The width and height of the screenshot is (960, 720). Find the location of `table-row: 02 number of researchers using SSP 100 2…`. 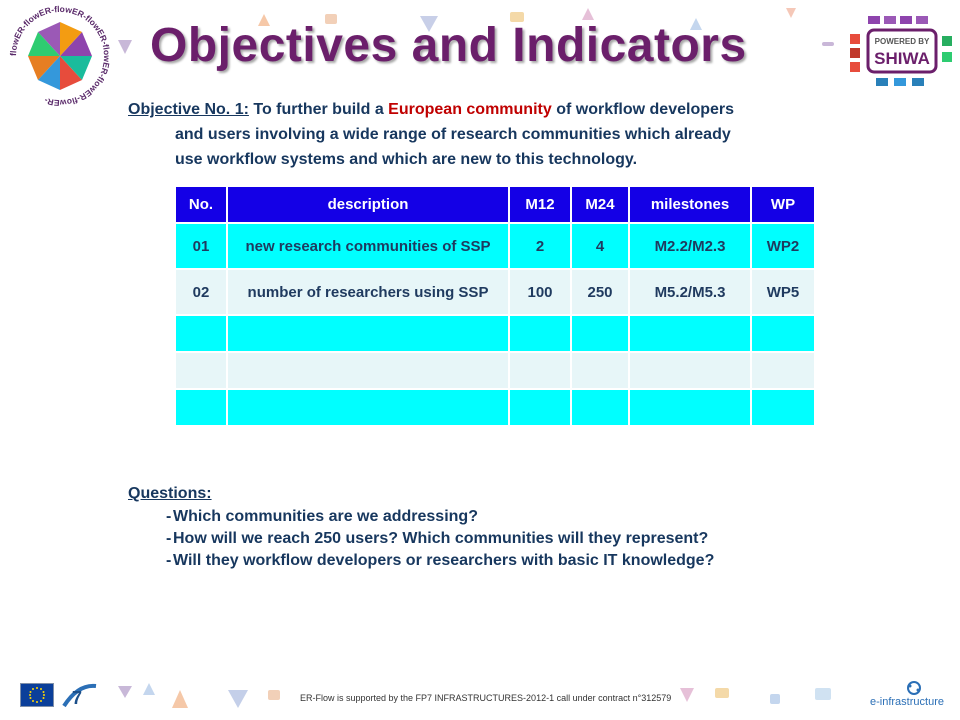

table-row: 02 number of researchers using SSP 100 2… is located at coordinates (495, 292).